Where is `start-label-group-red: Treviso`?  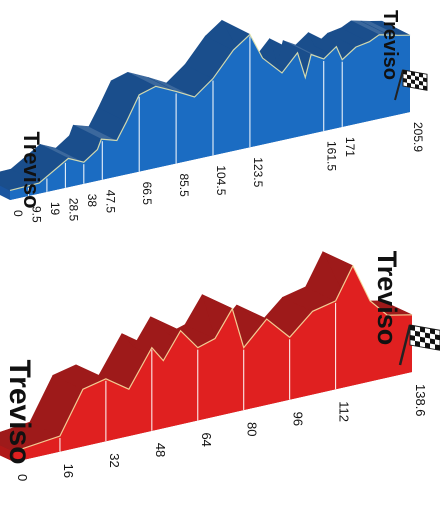
start-label-group-red: Treviso is located at coordinates (19, 411).